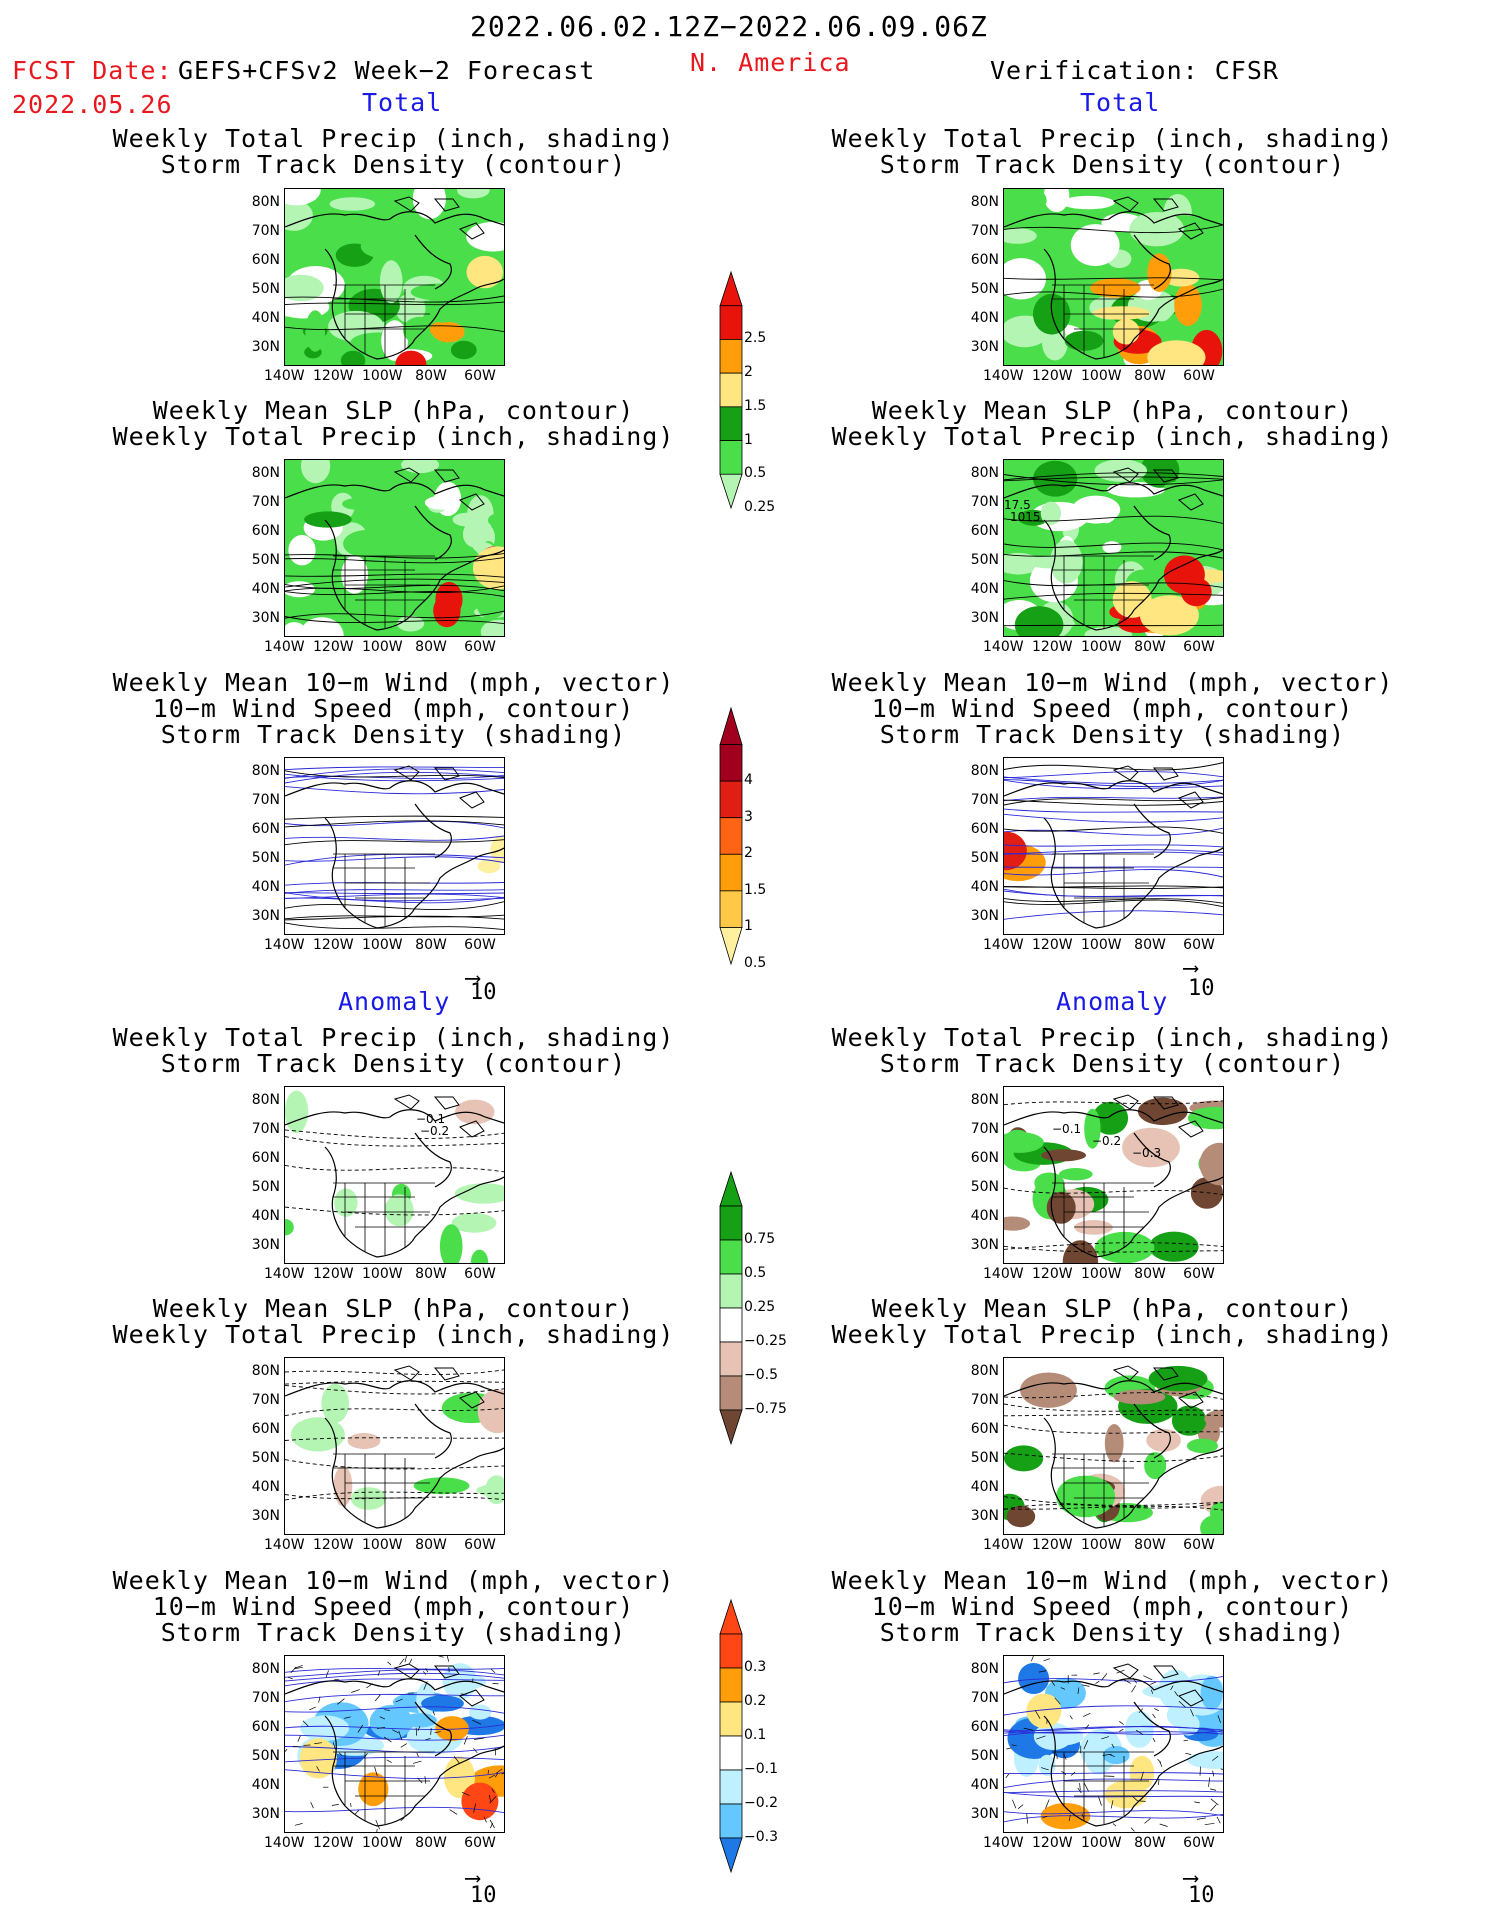 The height and width of the screenshot is (1925, 1487). Describe the element at coordinates (393, 1580) in the screenshot. I see `panel-title-line: Weekly Mean 10−m Wind (mph, vector)` at that location.